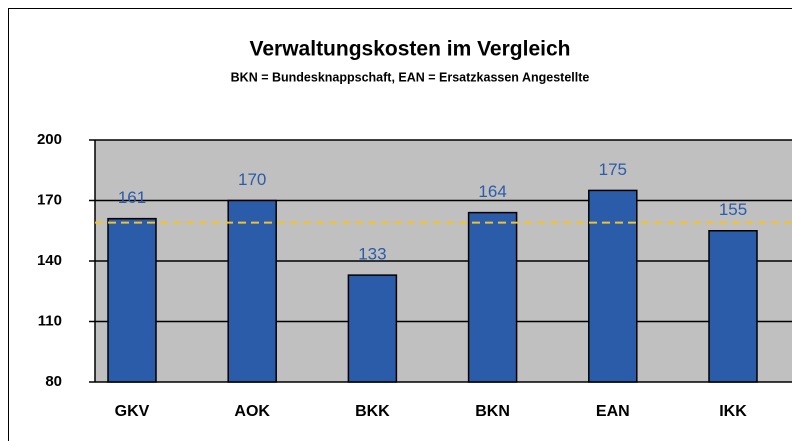  What do you see at coordinates (49, 260) in the screenshot?
I see `y-tick-label: 140` at bounding box center [49, 260].